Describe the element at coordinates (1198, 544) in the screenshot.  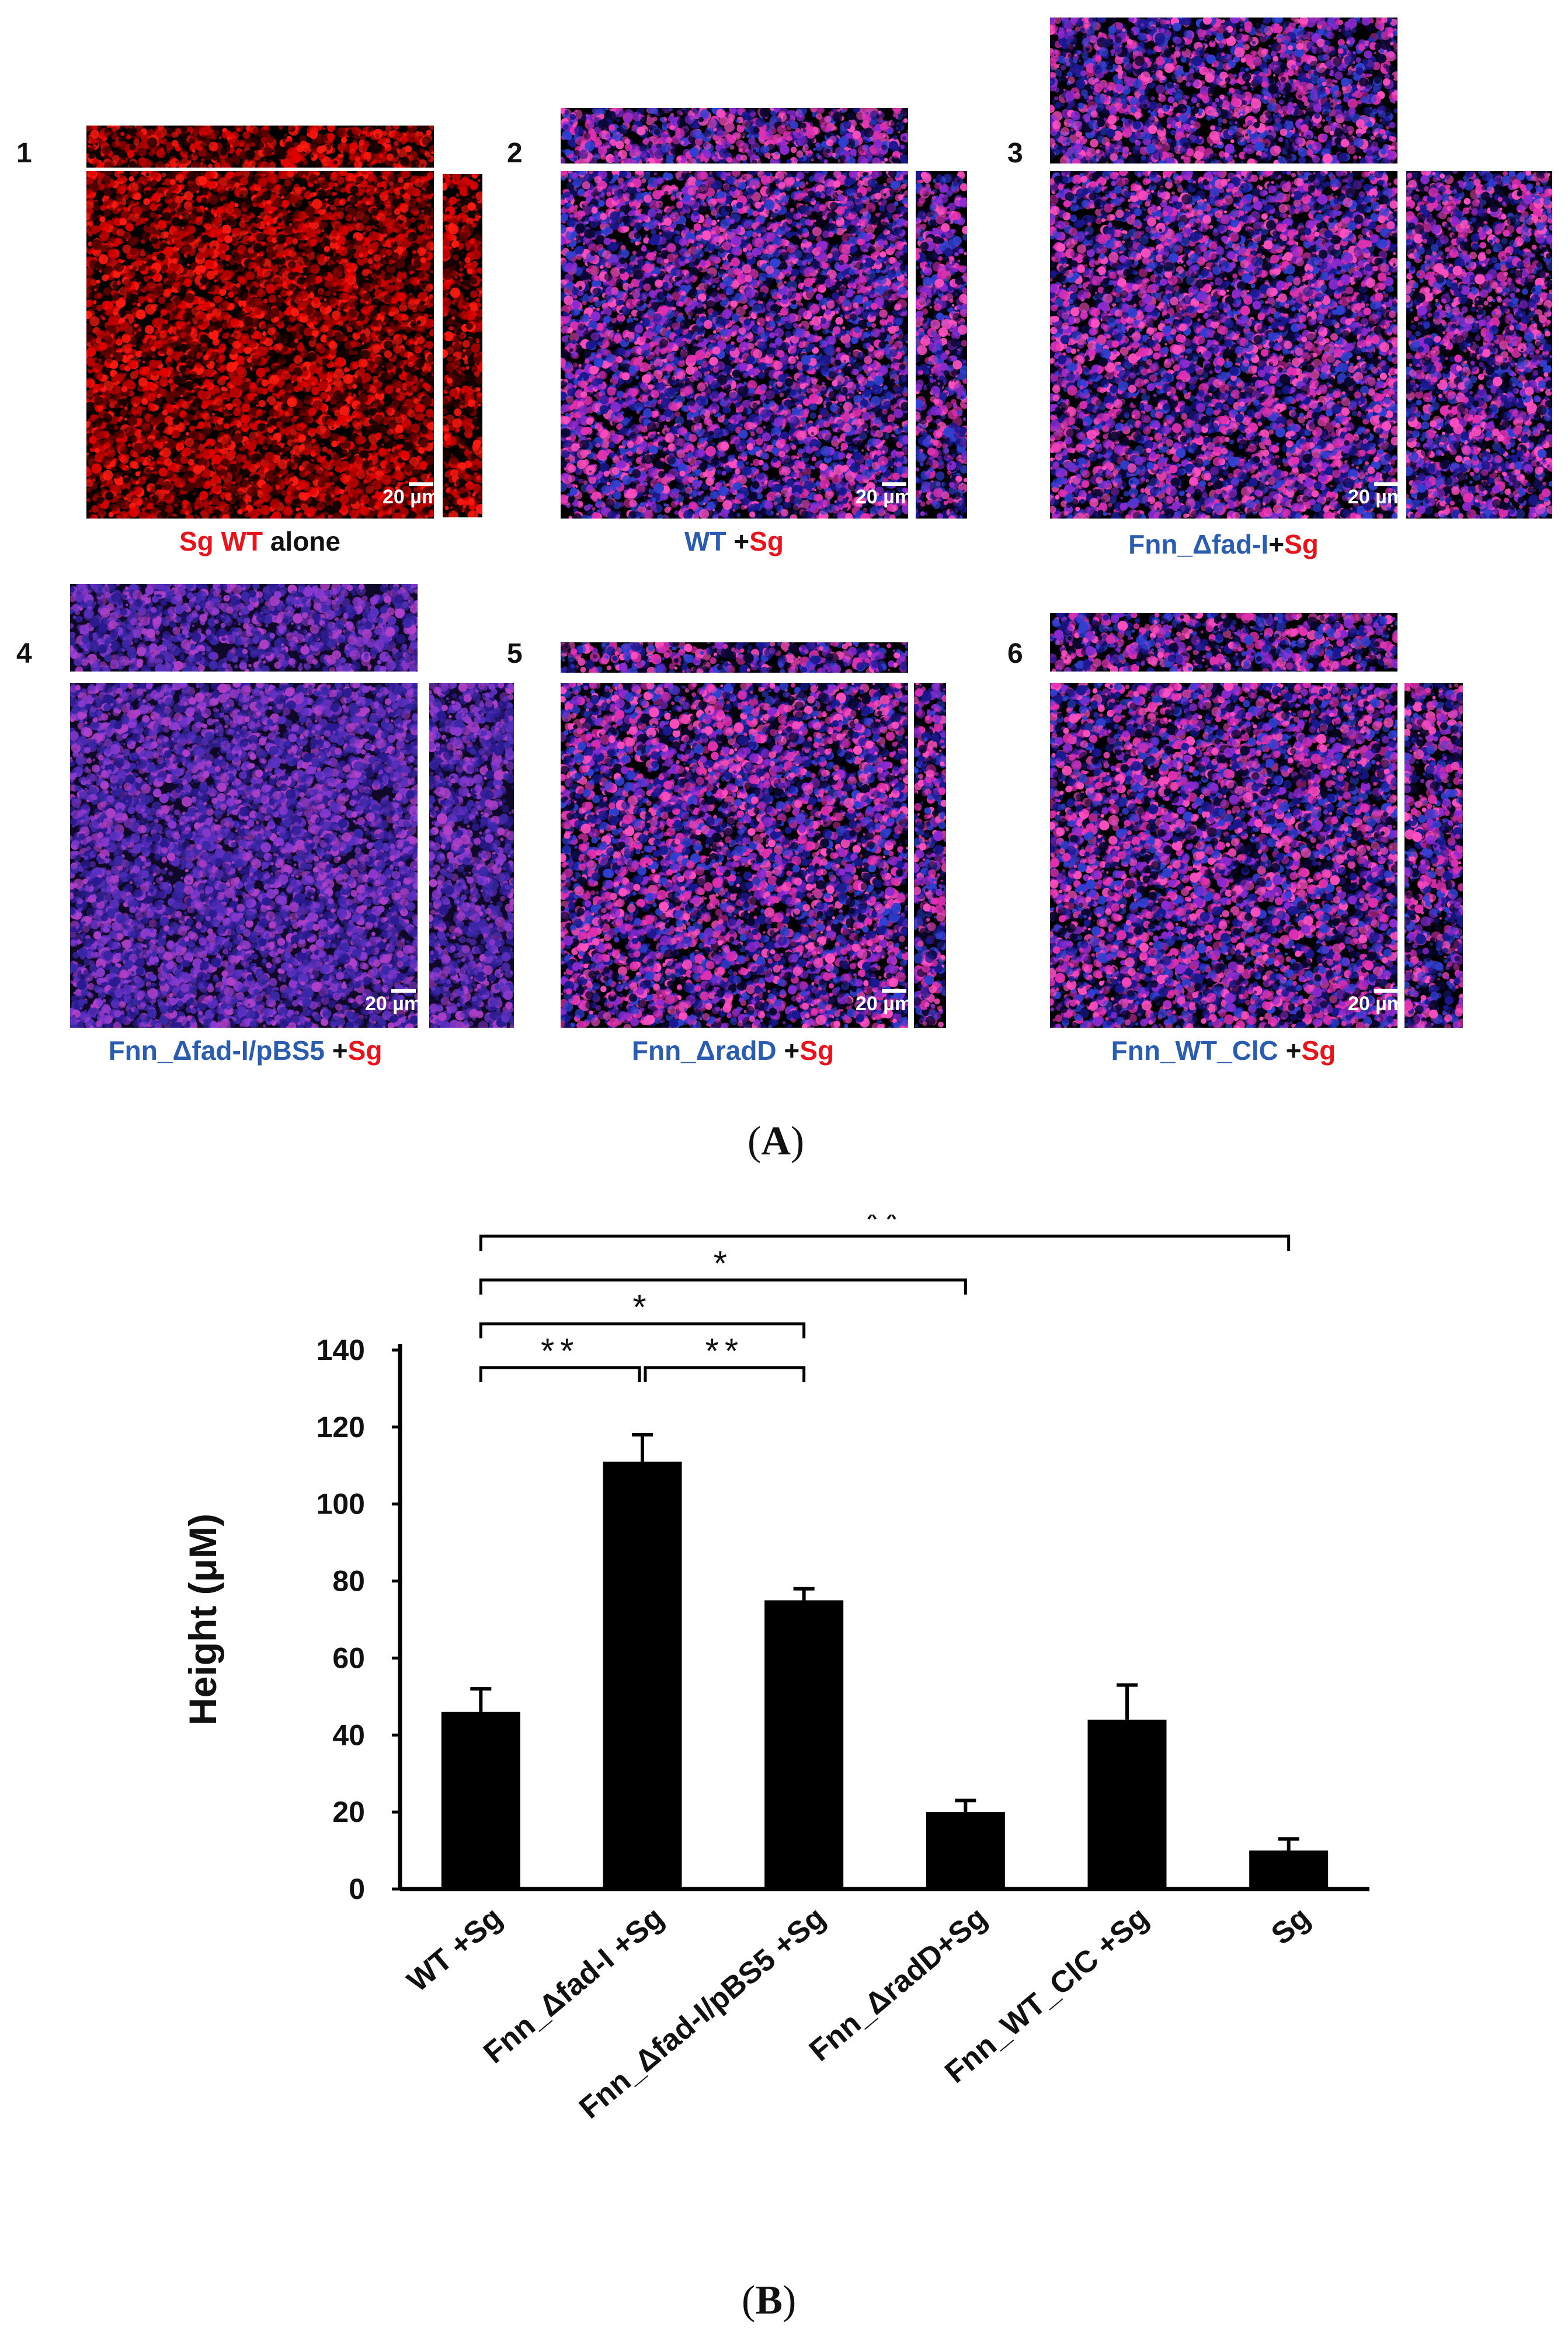
I see `caption-part: Fnn_Δfad-I` at that location.